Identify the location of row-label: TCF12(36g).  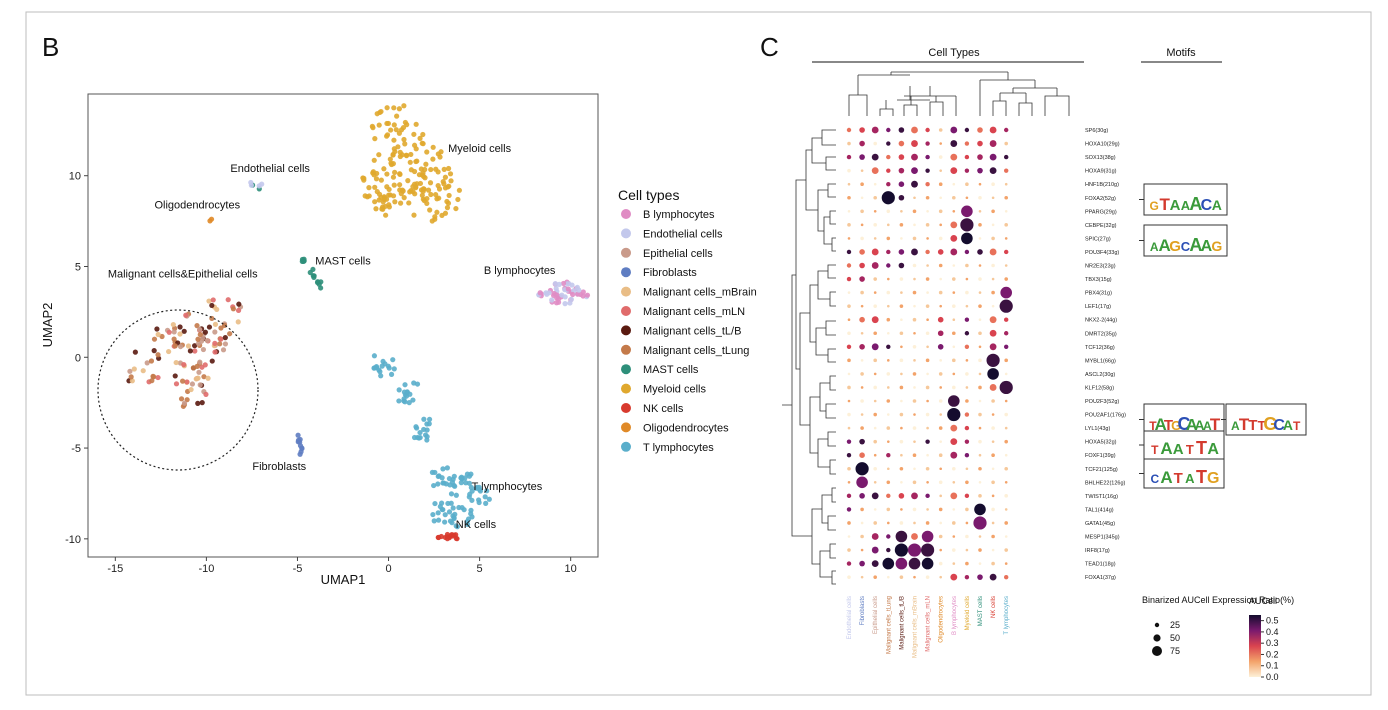
(1100, 348).